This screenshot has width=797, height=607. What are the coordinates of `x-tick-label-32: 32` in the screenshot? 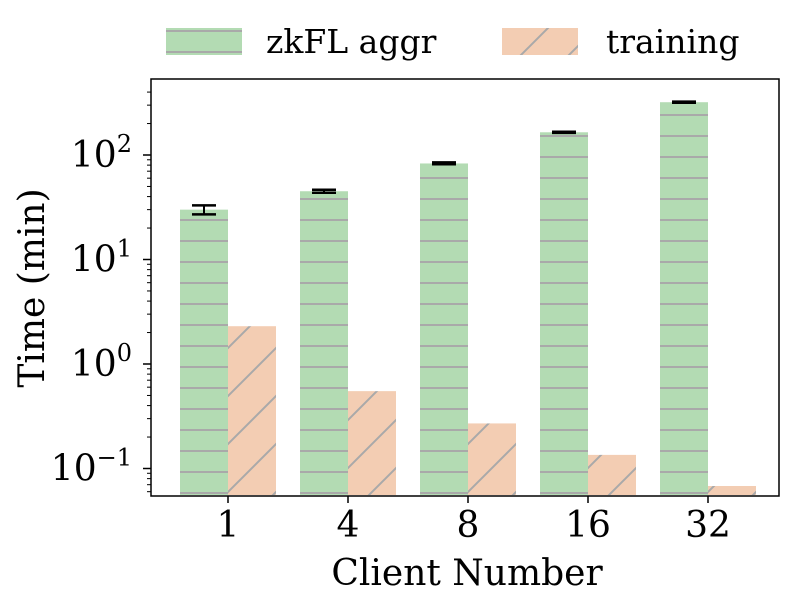 It's located at (708, 525).